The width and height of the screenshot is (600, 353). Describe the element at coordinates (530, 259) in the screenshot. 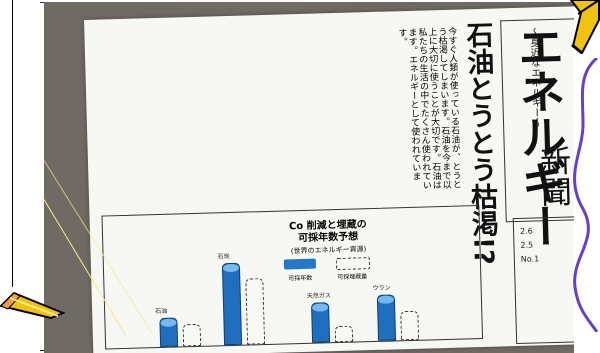

I see `issue-number: No.1` at that location.